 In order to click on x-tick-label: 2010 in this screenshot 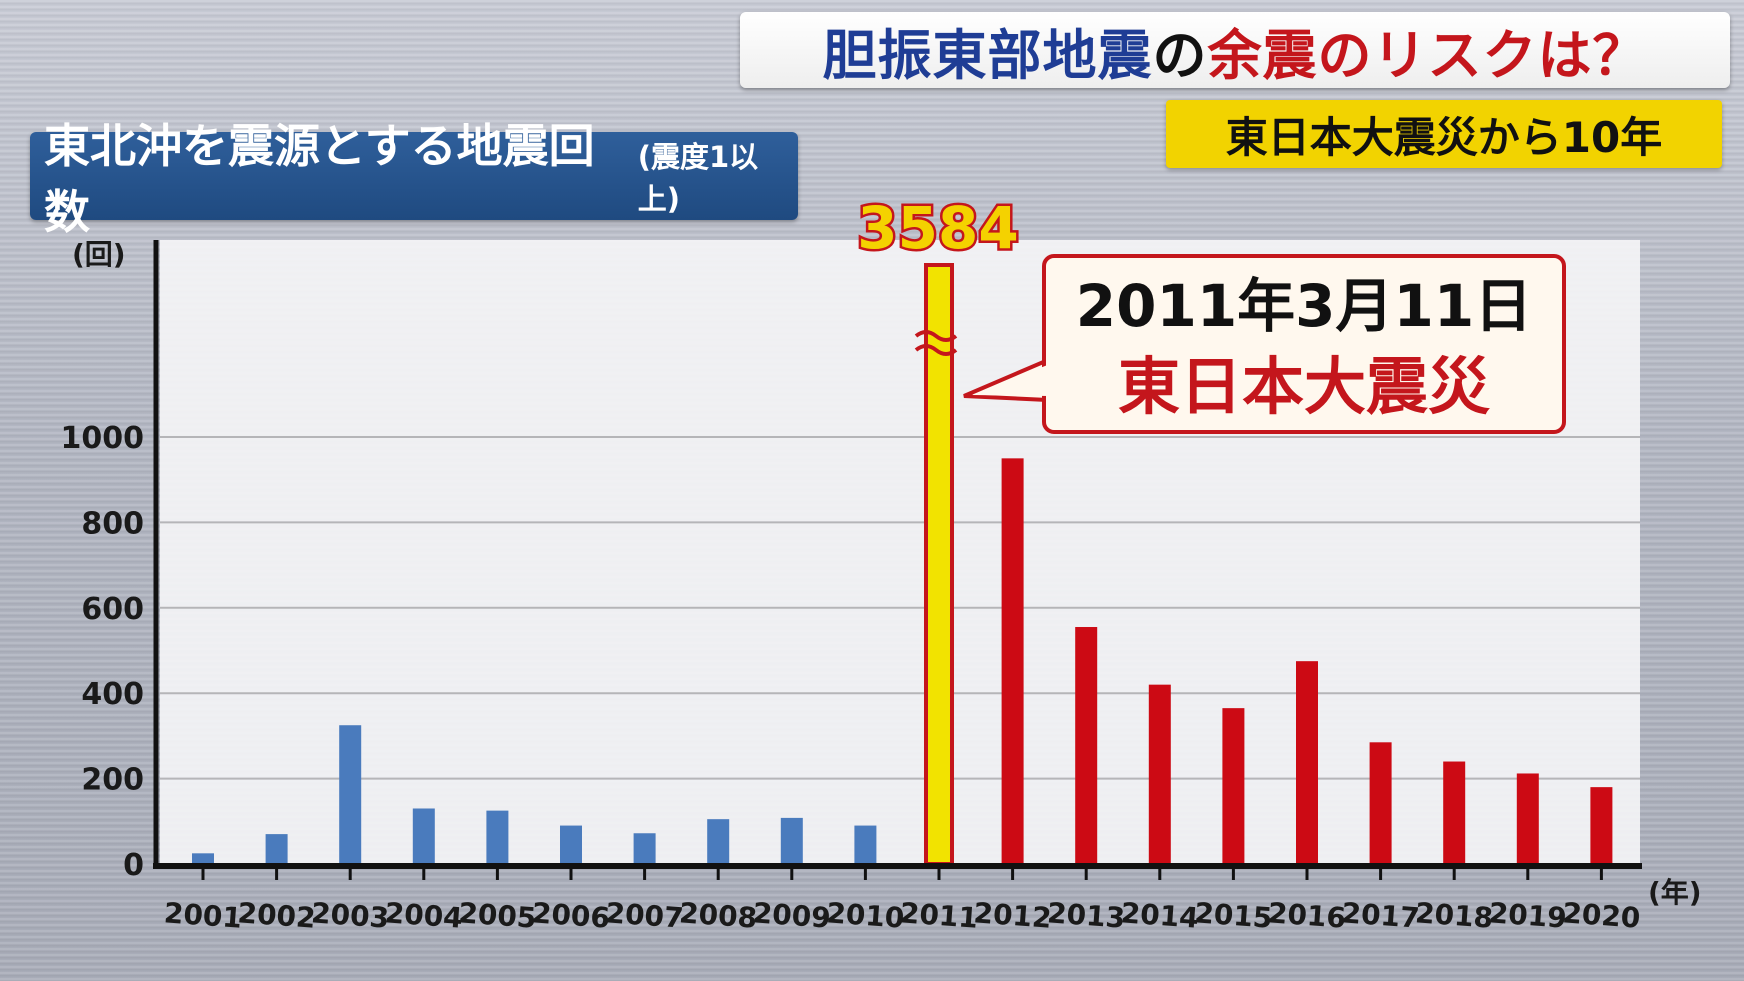, I will do `click(865, 915)`.